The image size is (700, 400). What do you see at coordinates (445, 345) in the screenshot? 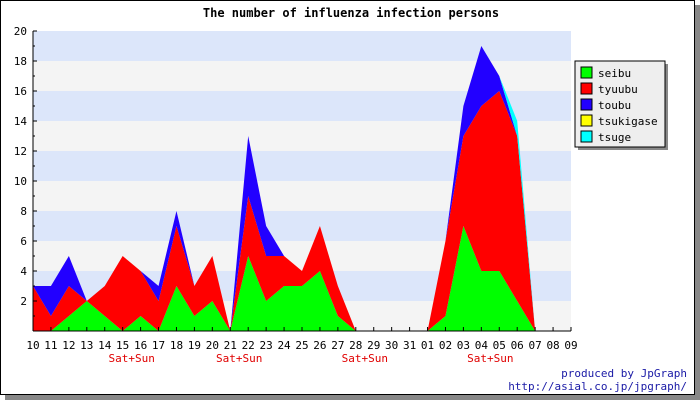
I see `x-tick-label: 02` at bounding box center [445, 345].